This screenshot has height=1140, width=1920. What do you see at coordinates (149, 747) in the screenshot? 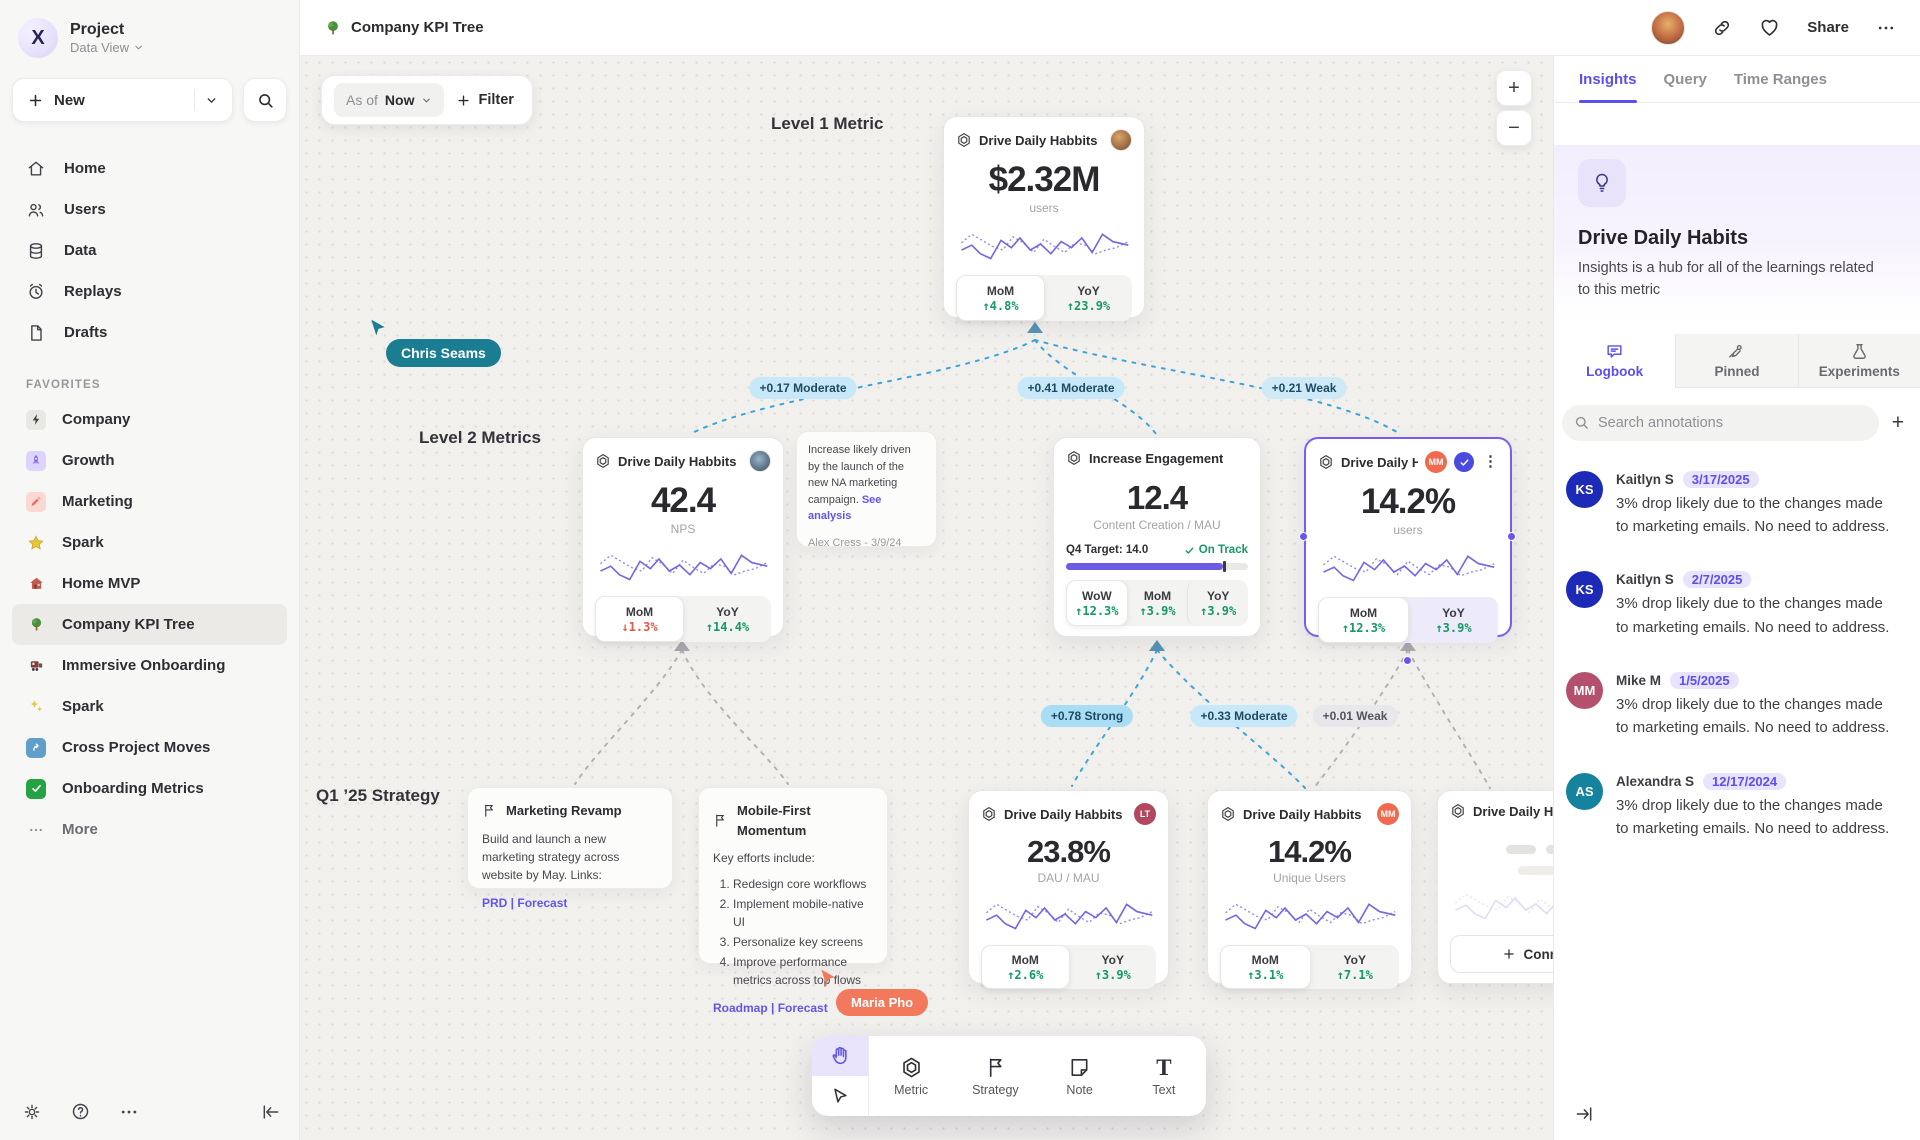
I see `sidebar-item-cross-project-moves: Cross Project Moves` at bounding box center [149, 747].